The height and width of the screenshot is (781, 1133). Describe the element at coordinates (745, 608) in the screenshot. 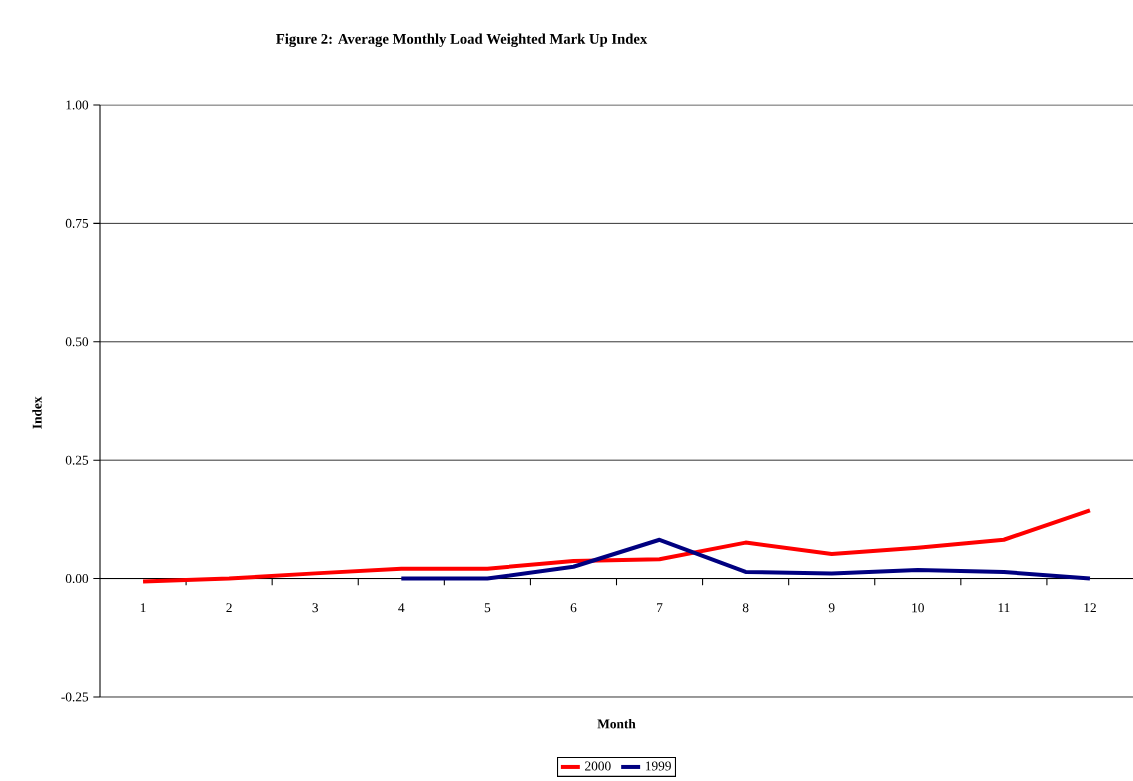

I see `x-tick-label: 8` at that location.